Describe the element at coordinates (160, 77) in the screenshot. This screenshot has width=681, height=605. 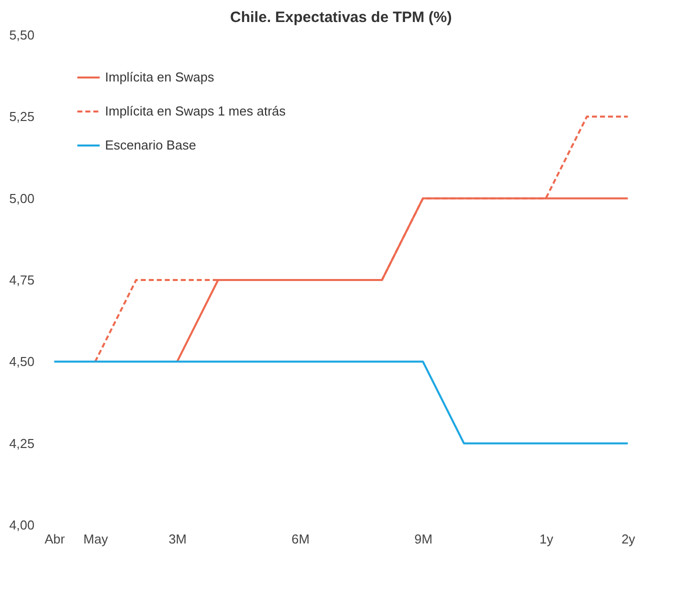
I see `legend-label: Implícita en Swaps` at that location.